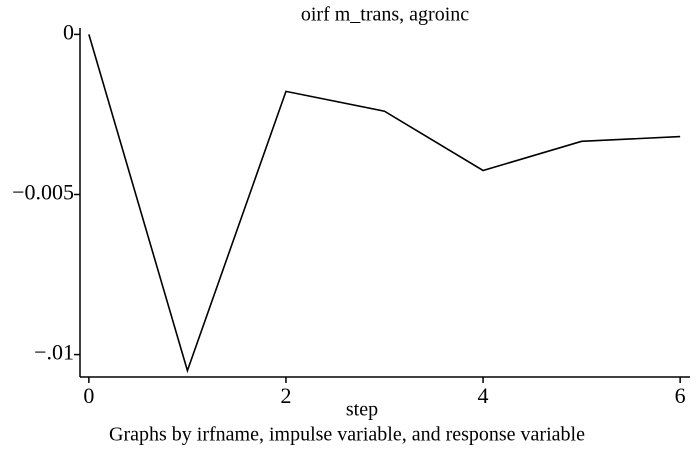 This screenshot has height=452, width=700. Describe the element at coordinates (43, 192) in the screenshot. I see `y-tick-label: −0.005` at that location.